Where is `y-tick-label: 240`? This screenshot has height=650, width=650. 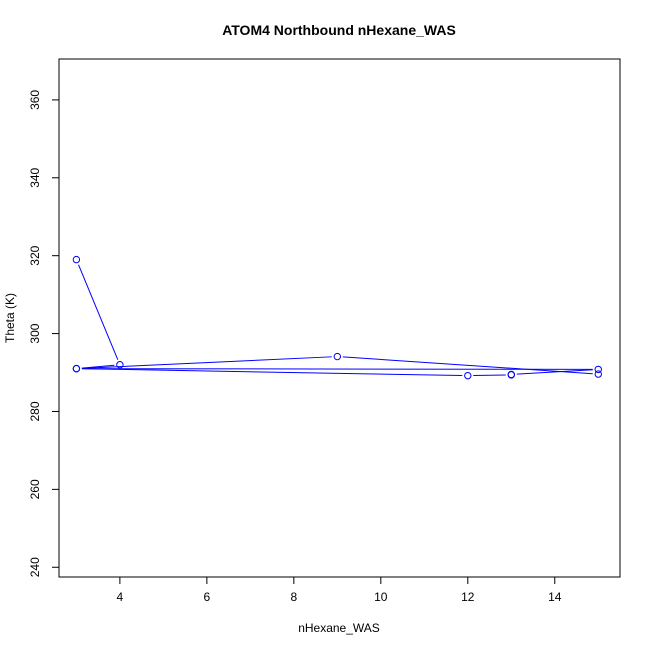
y-tick-label: 240 is located at coordinates (35, 567).